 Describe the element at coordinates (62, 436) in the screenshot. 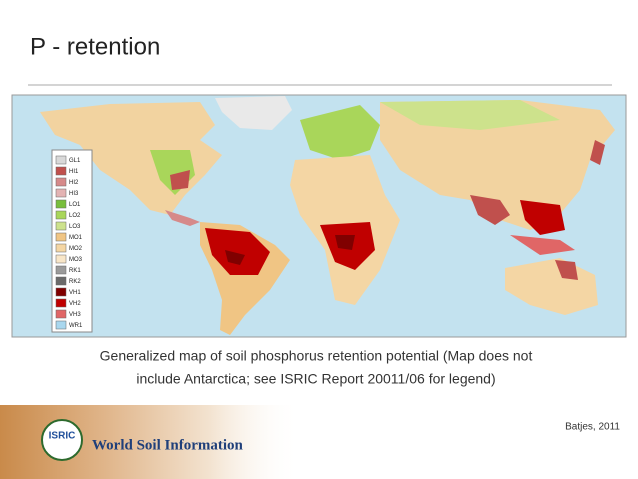

I see `logo-text: ISRIC` at that location.